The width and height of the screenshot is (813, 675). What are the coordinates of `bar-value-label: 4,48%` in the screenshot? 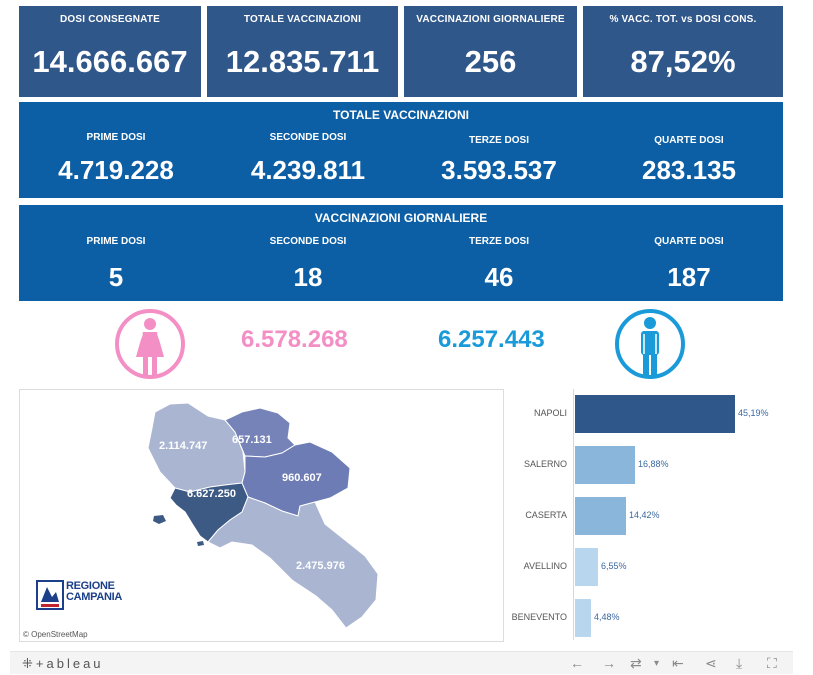 It's located at (607, 617).